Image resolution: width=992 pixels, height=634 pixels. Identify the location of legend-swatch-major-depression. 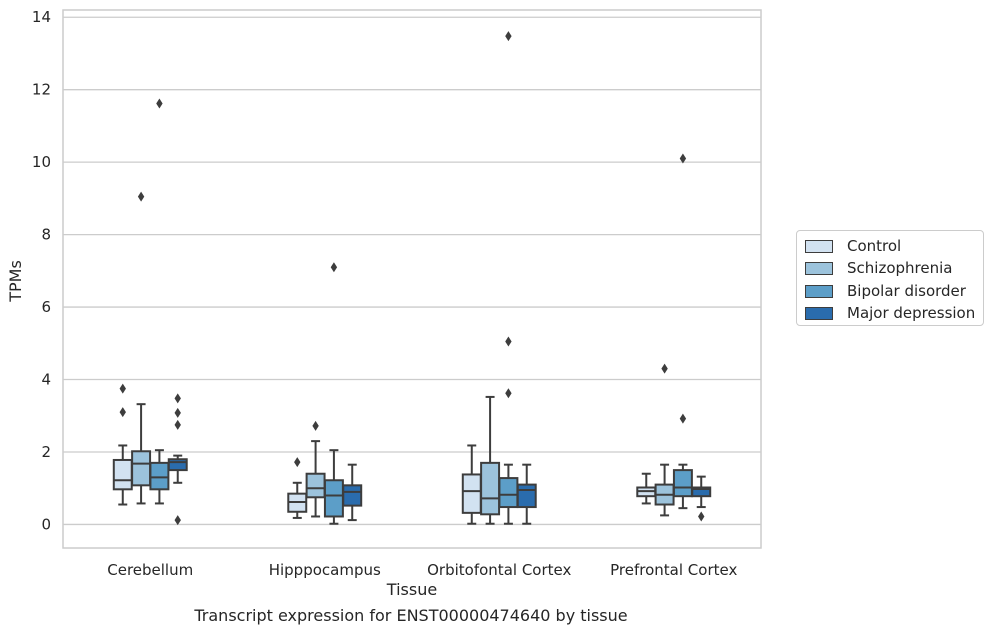
(819, 313).